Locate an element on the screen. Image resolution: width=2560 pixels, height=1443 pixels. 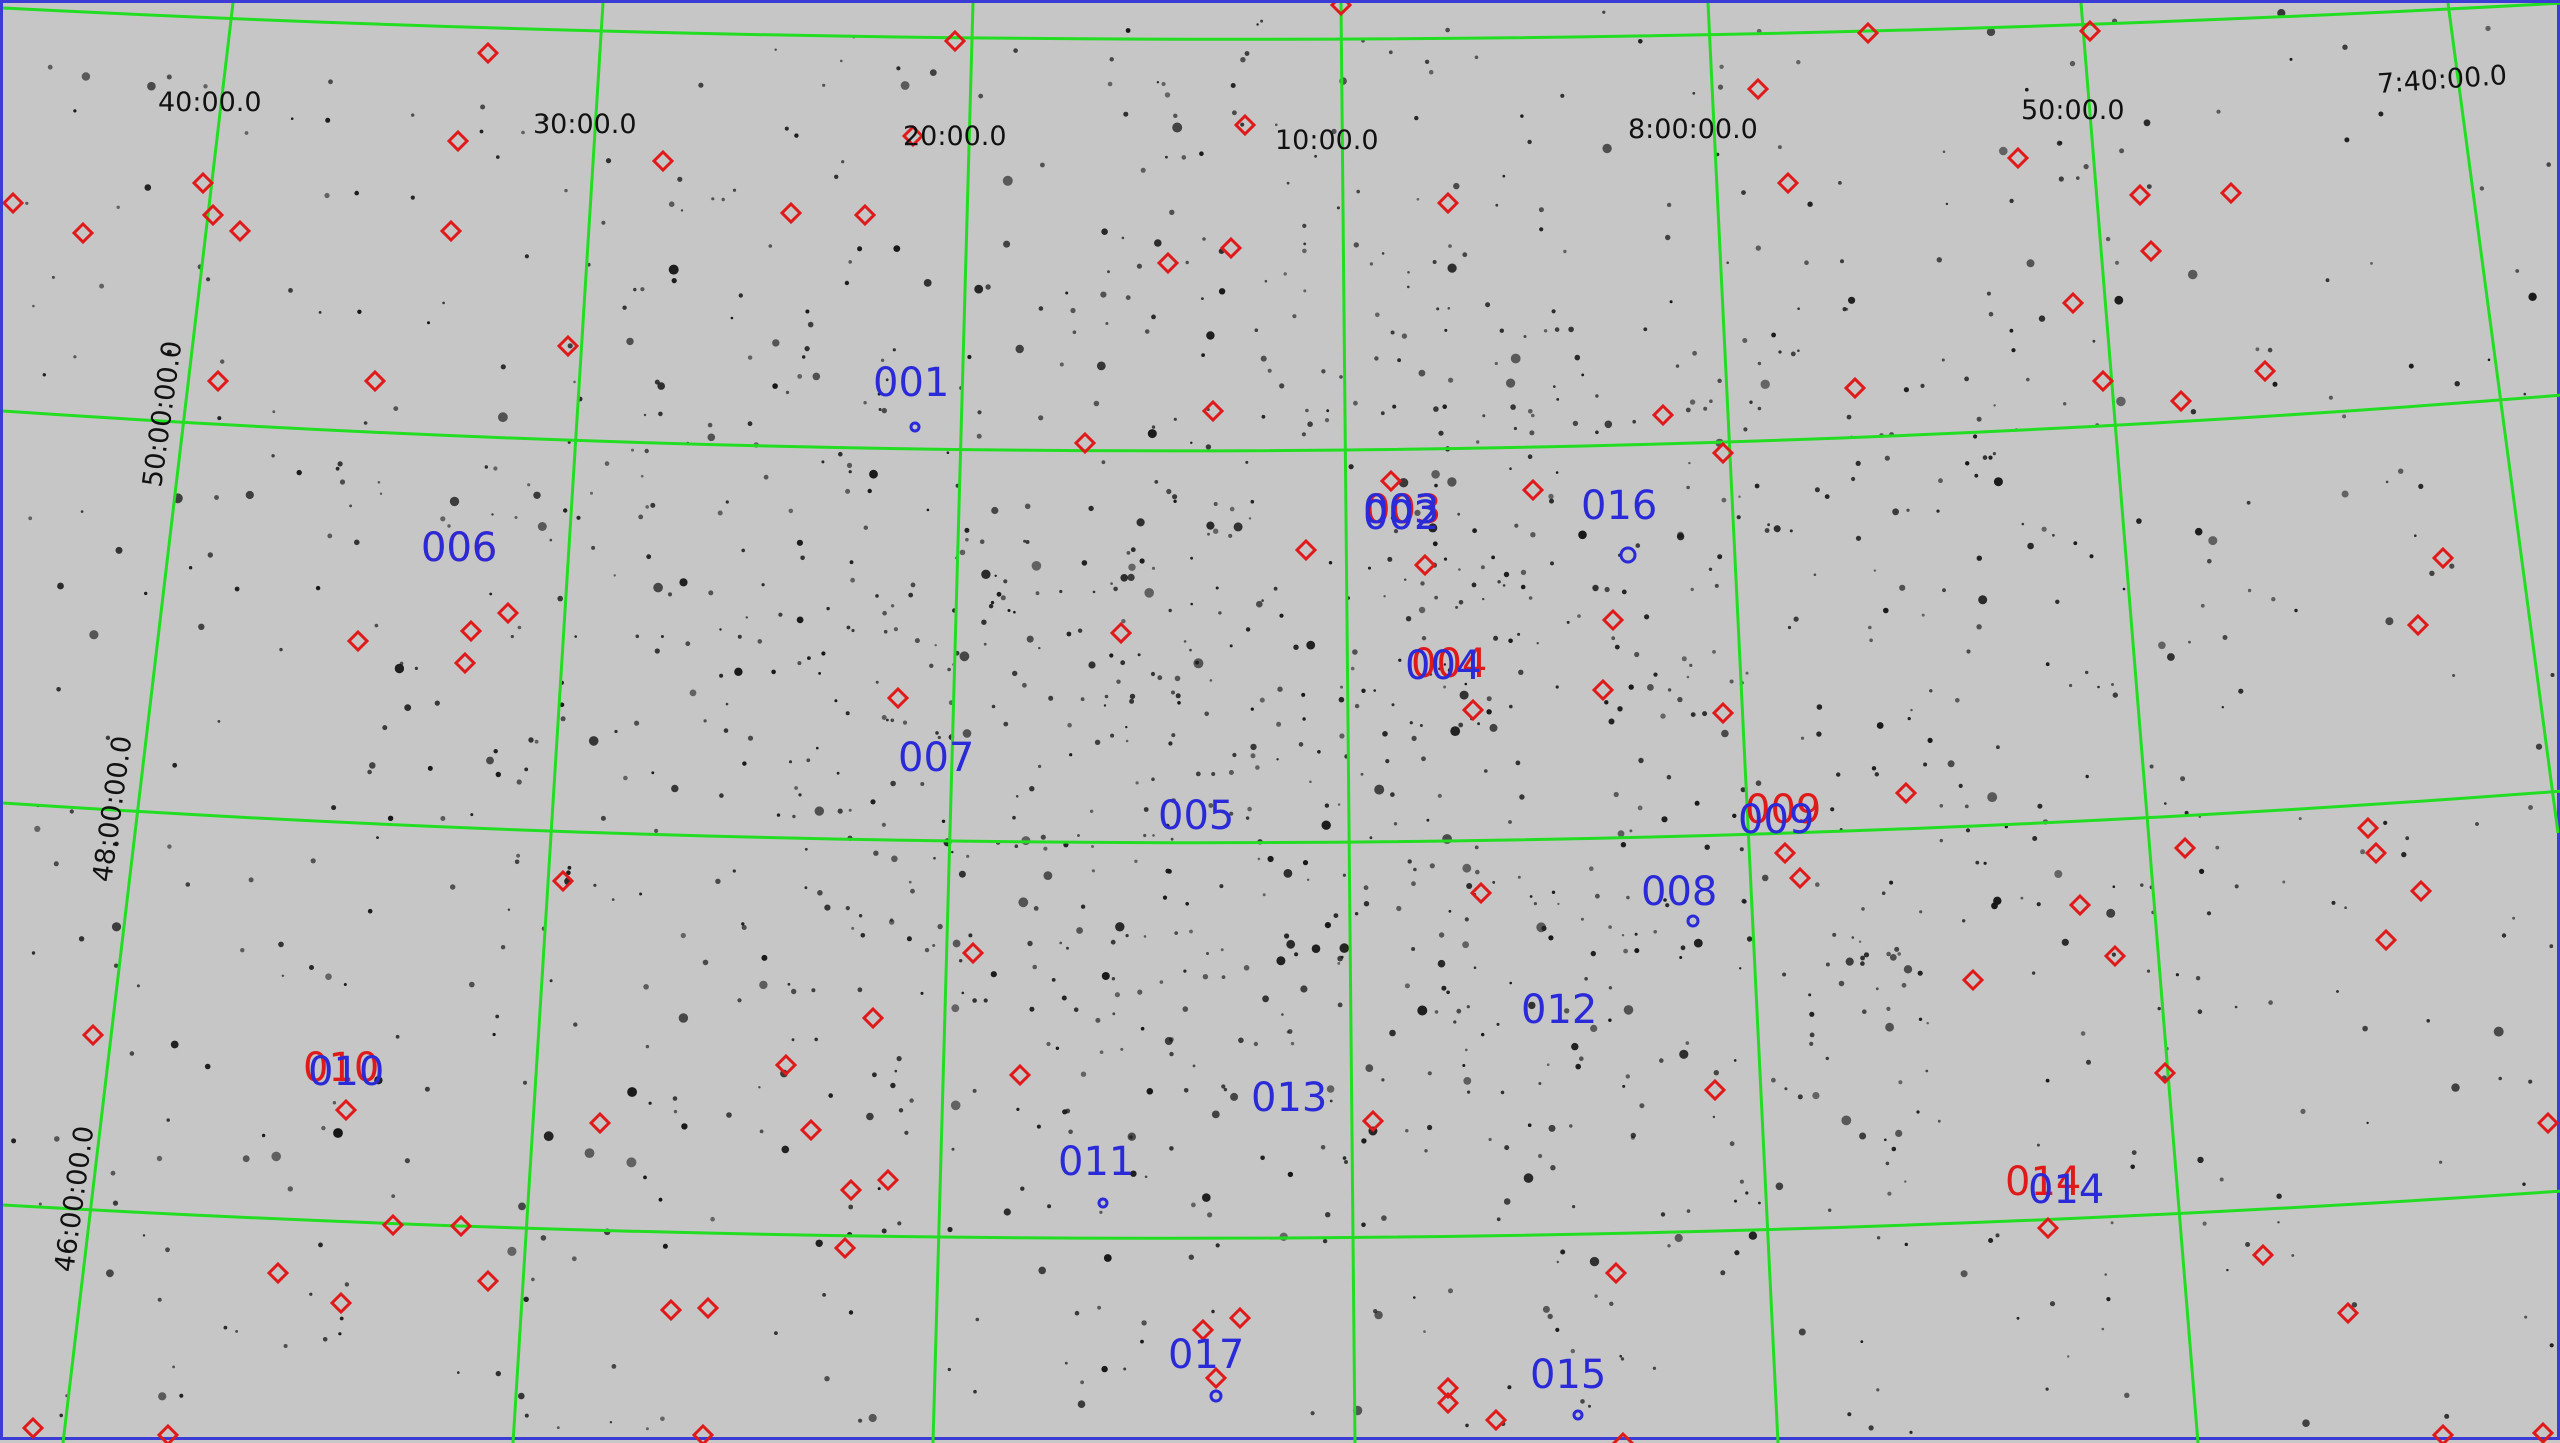
detection-label: 002 is located at coordinates (1401, 516).